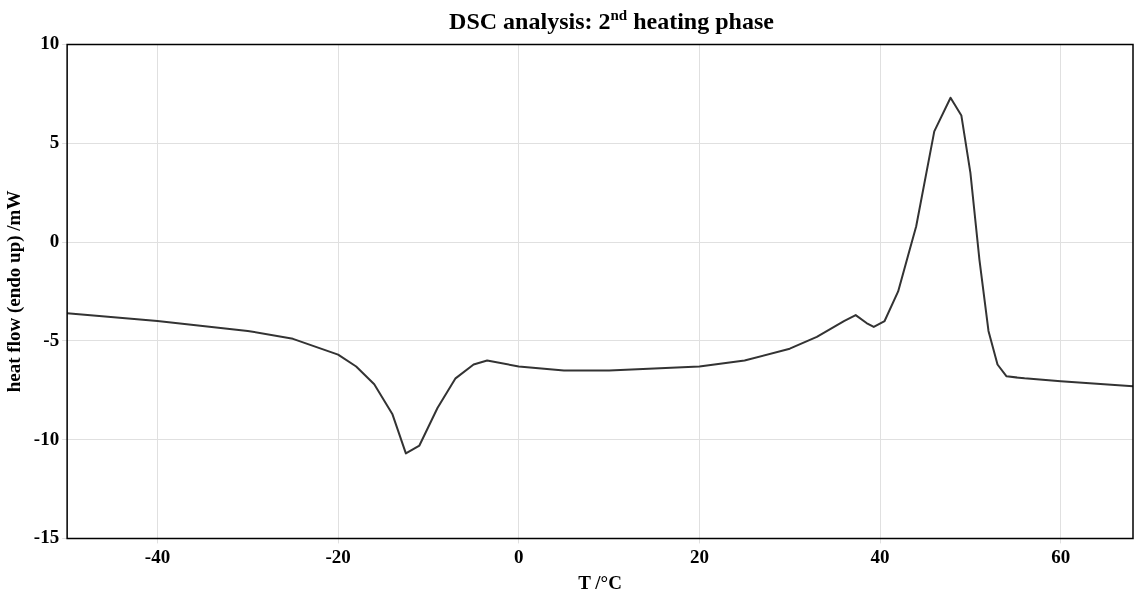  What do you see at coordinates (1061, 556) in the screenshot?
I see `x-tick-label: 60` at bounding box center [1061, 556].